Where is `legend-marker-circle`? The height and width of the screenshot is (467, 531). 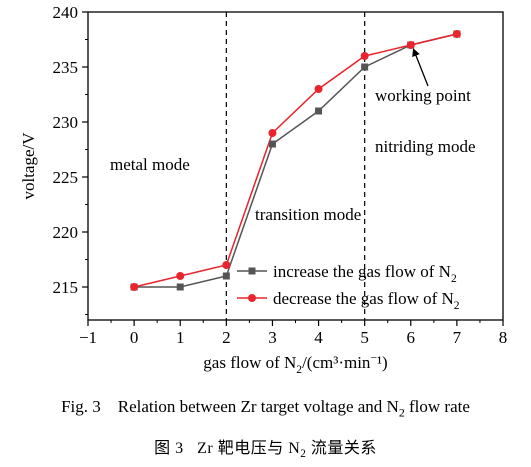
legend-marker-circle is located at coordinates (252, 298).